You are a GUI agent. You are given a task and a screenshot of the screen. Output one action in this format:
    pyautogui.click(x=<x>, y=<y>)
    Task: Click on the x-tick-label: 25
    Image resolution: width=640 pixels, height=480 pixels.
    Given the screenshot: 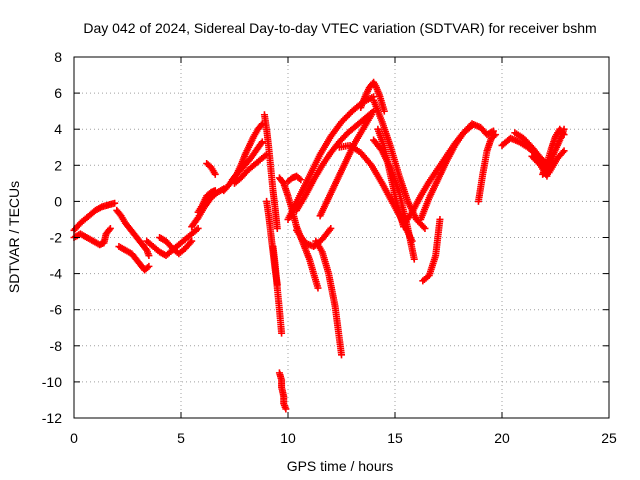 What is the action you would take?
    pyautogui.click(x=609, y=438)
    